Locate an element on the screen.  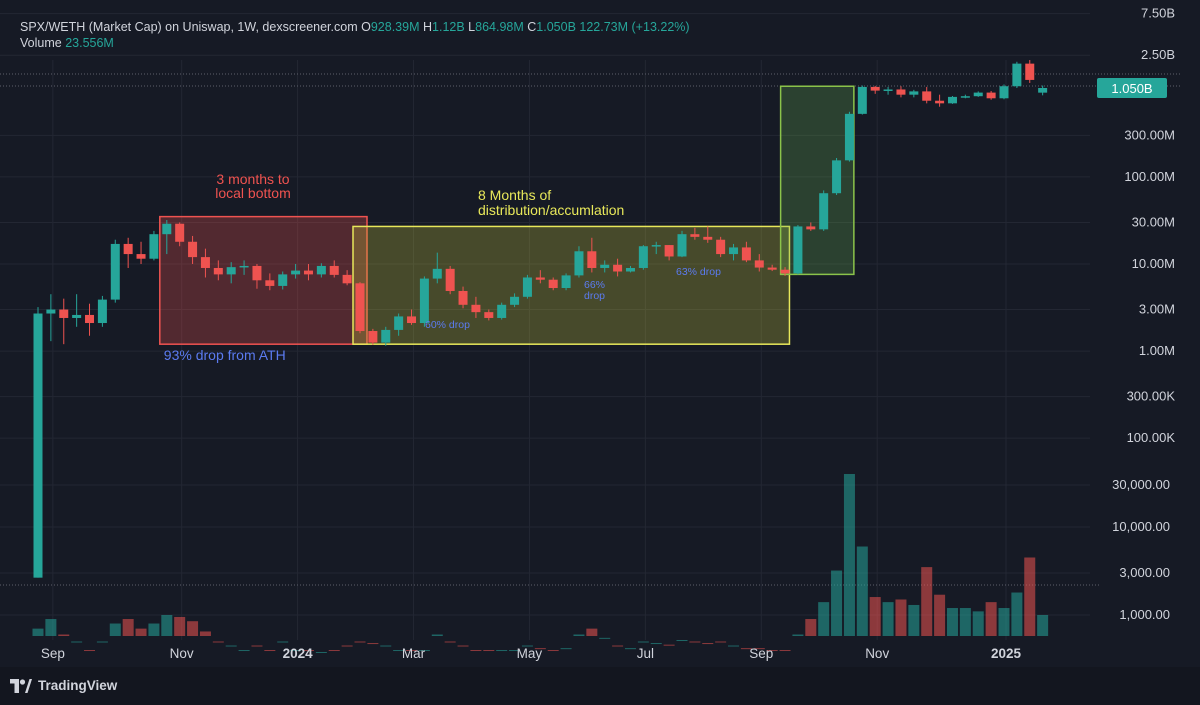
yellow-box-annotation: distribution/accumlation is located at coordinates (551, 210).